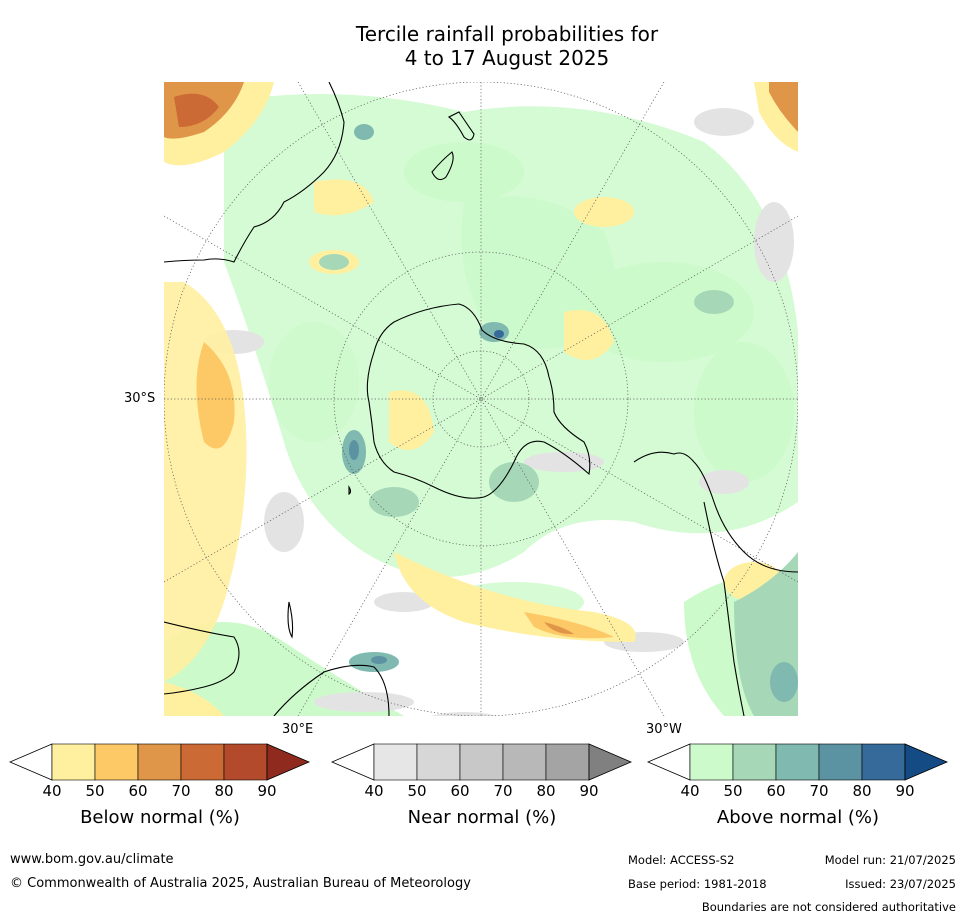 This screenshot has width=965, height=919. Describe the element at coordinates (697, 884) in the screenshot. I see `footer-base-period: Base period: 1981-2018` at that location.